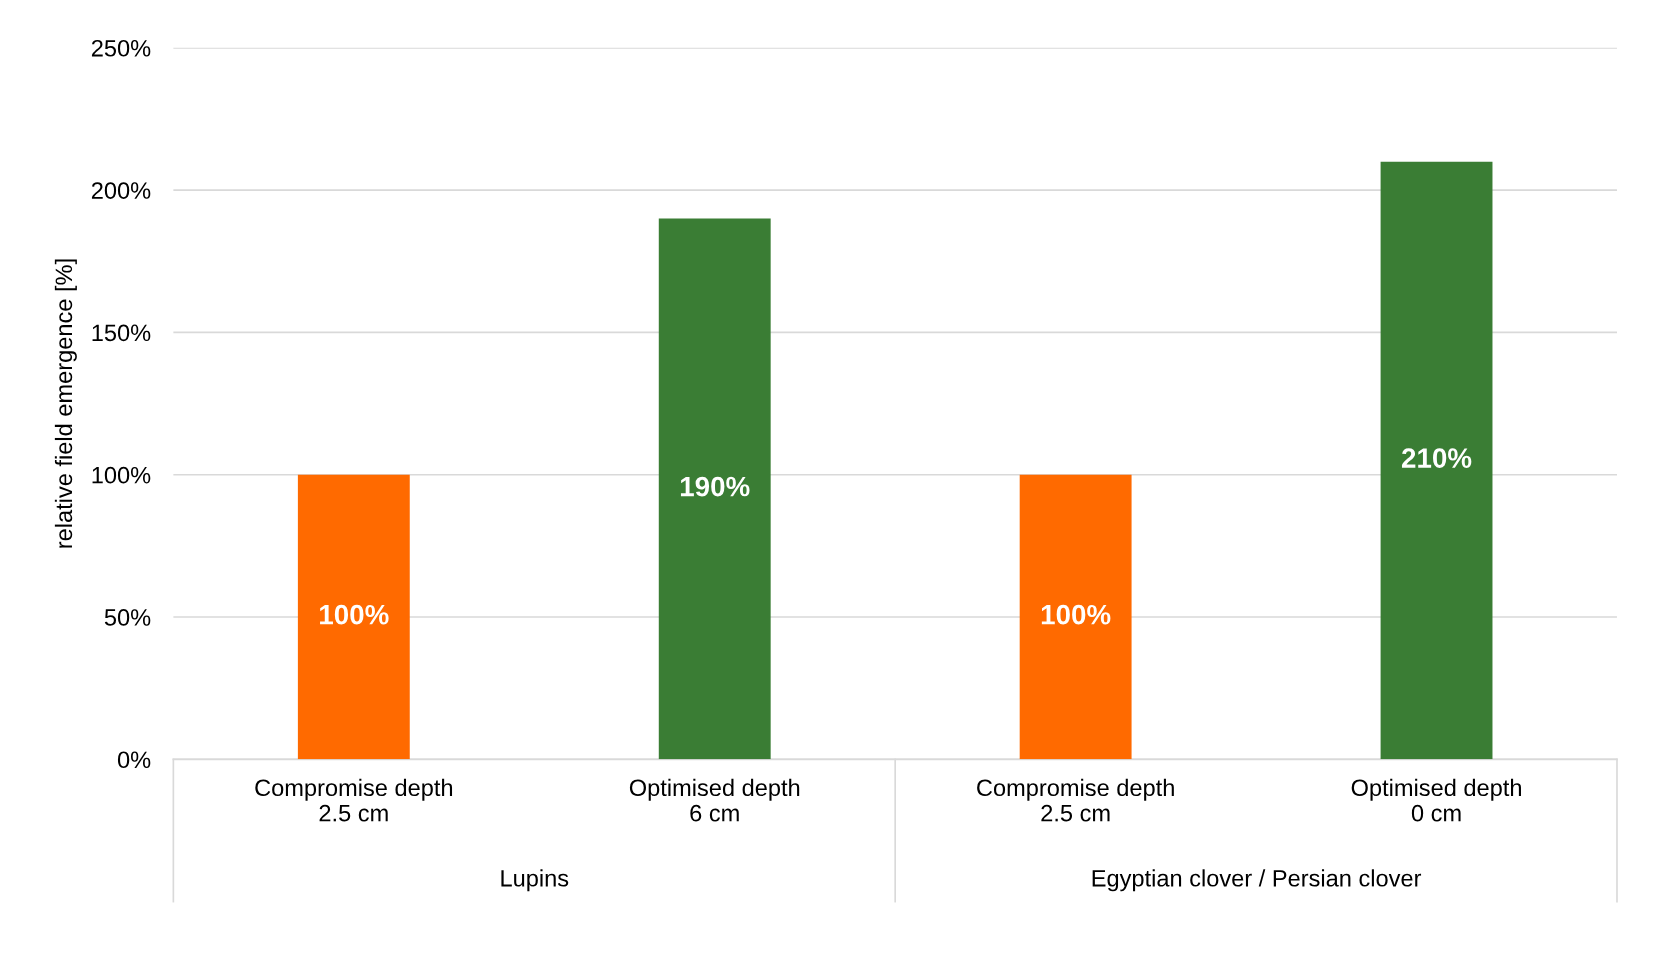 This screenshot has height=976, width=1667. What do you see at coordinates (1257, 880) in the screenshot?
I see `text: Egyptian clover / Persian clover` at bounding box center [1257, 880].